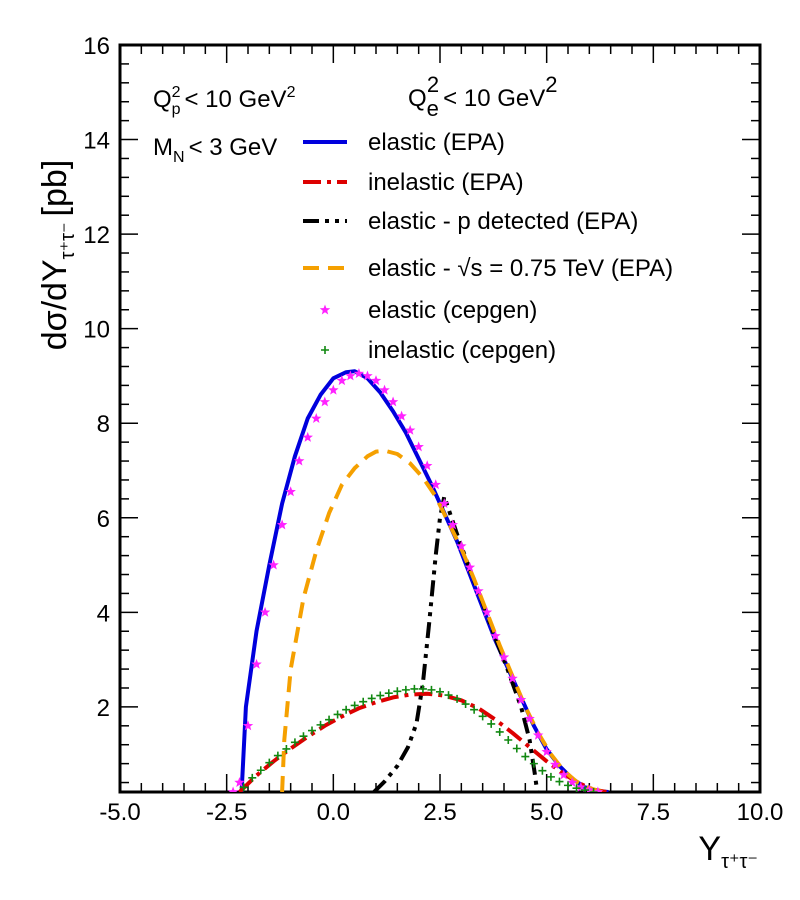 The image size is (800, 900). I want to click on elastic-p-detected-epa-curve, so click(456, 643).